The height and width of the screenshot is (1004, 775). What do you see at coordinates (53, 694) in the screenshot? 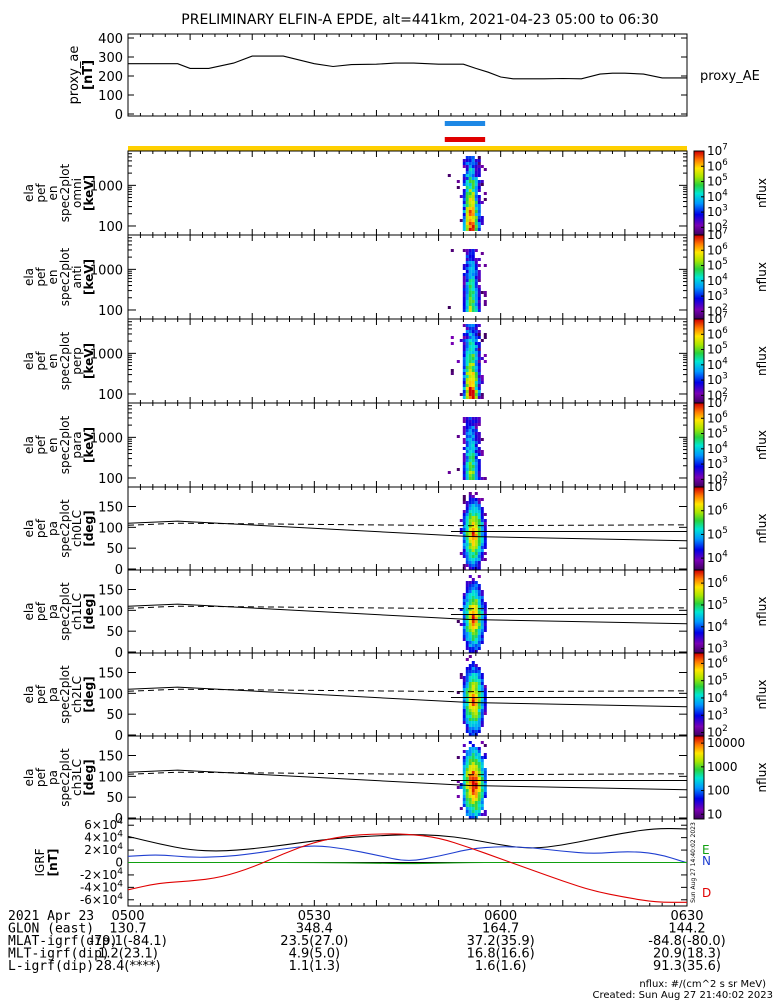
I see `ylabel-line: pa` at bounding box center [53, 694].